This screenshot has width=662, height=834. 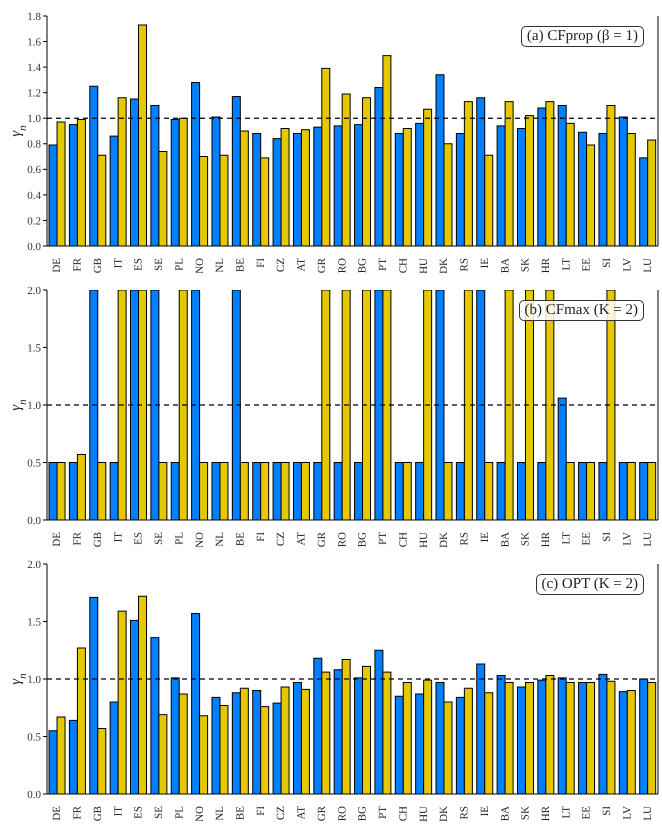 What do you see at coordinates (34, 246) in the screenshot?
I see `y-tick-label: 0.0` at bounding box center [34, 246].